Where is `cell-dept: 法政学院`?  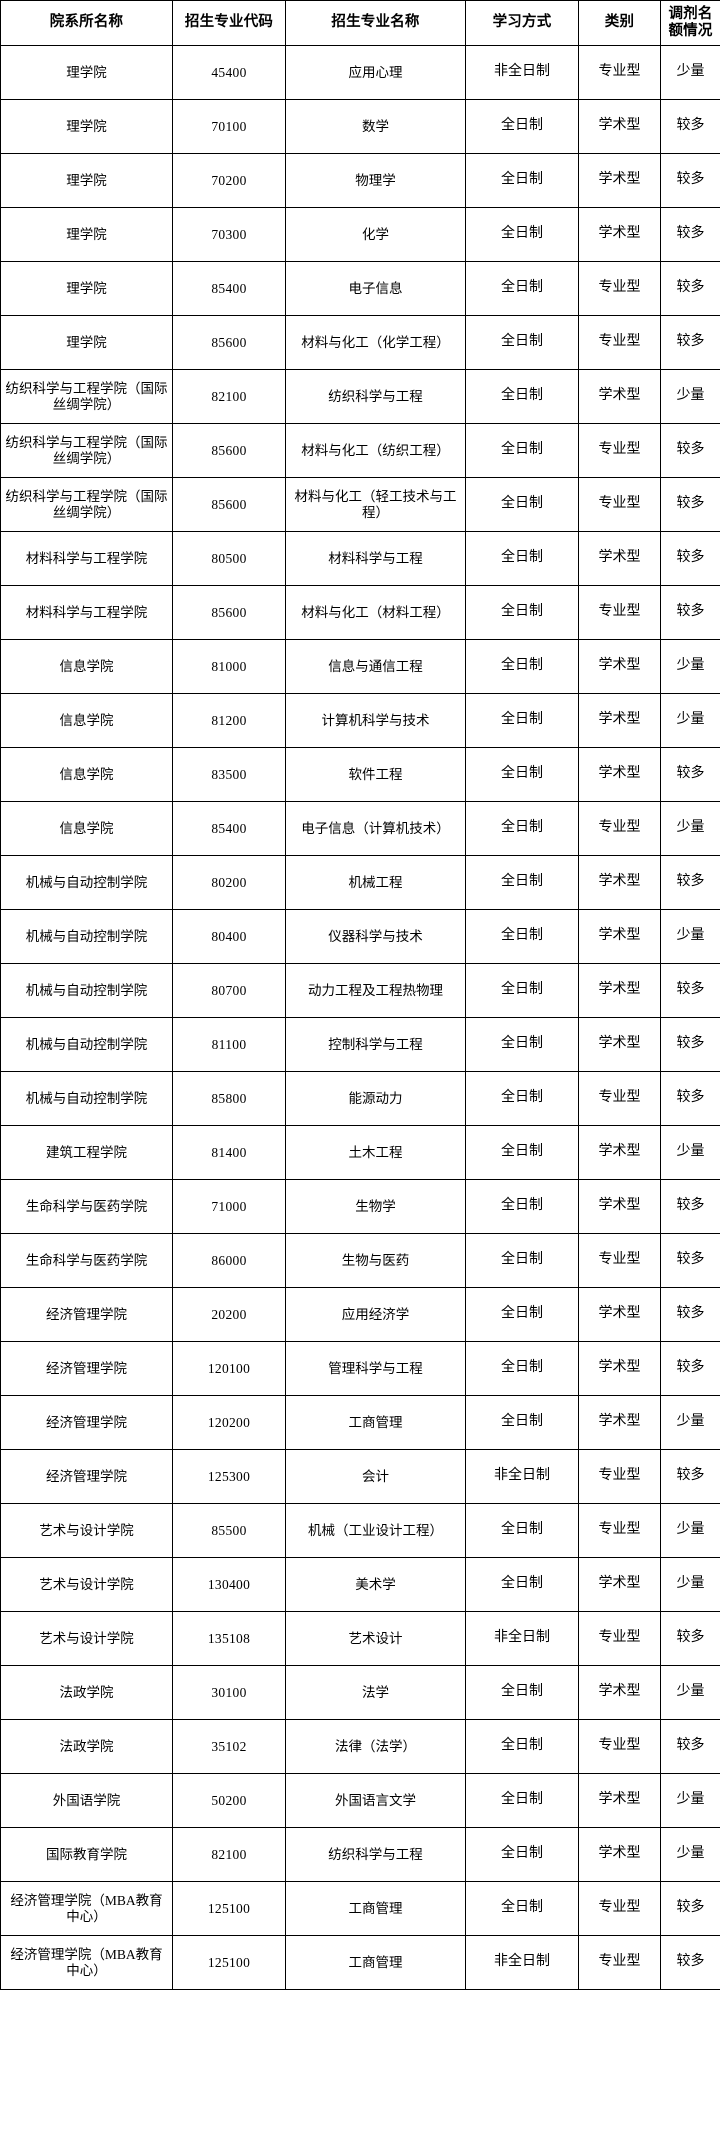 cell-dept: 法政学院 is located at coordinates (86, 1692).